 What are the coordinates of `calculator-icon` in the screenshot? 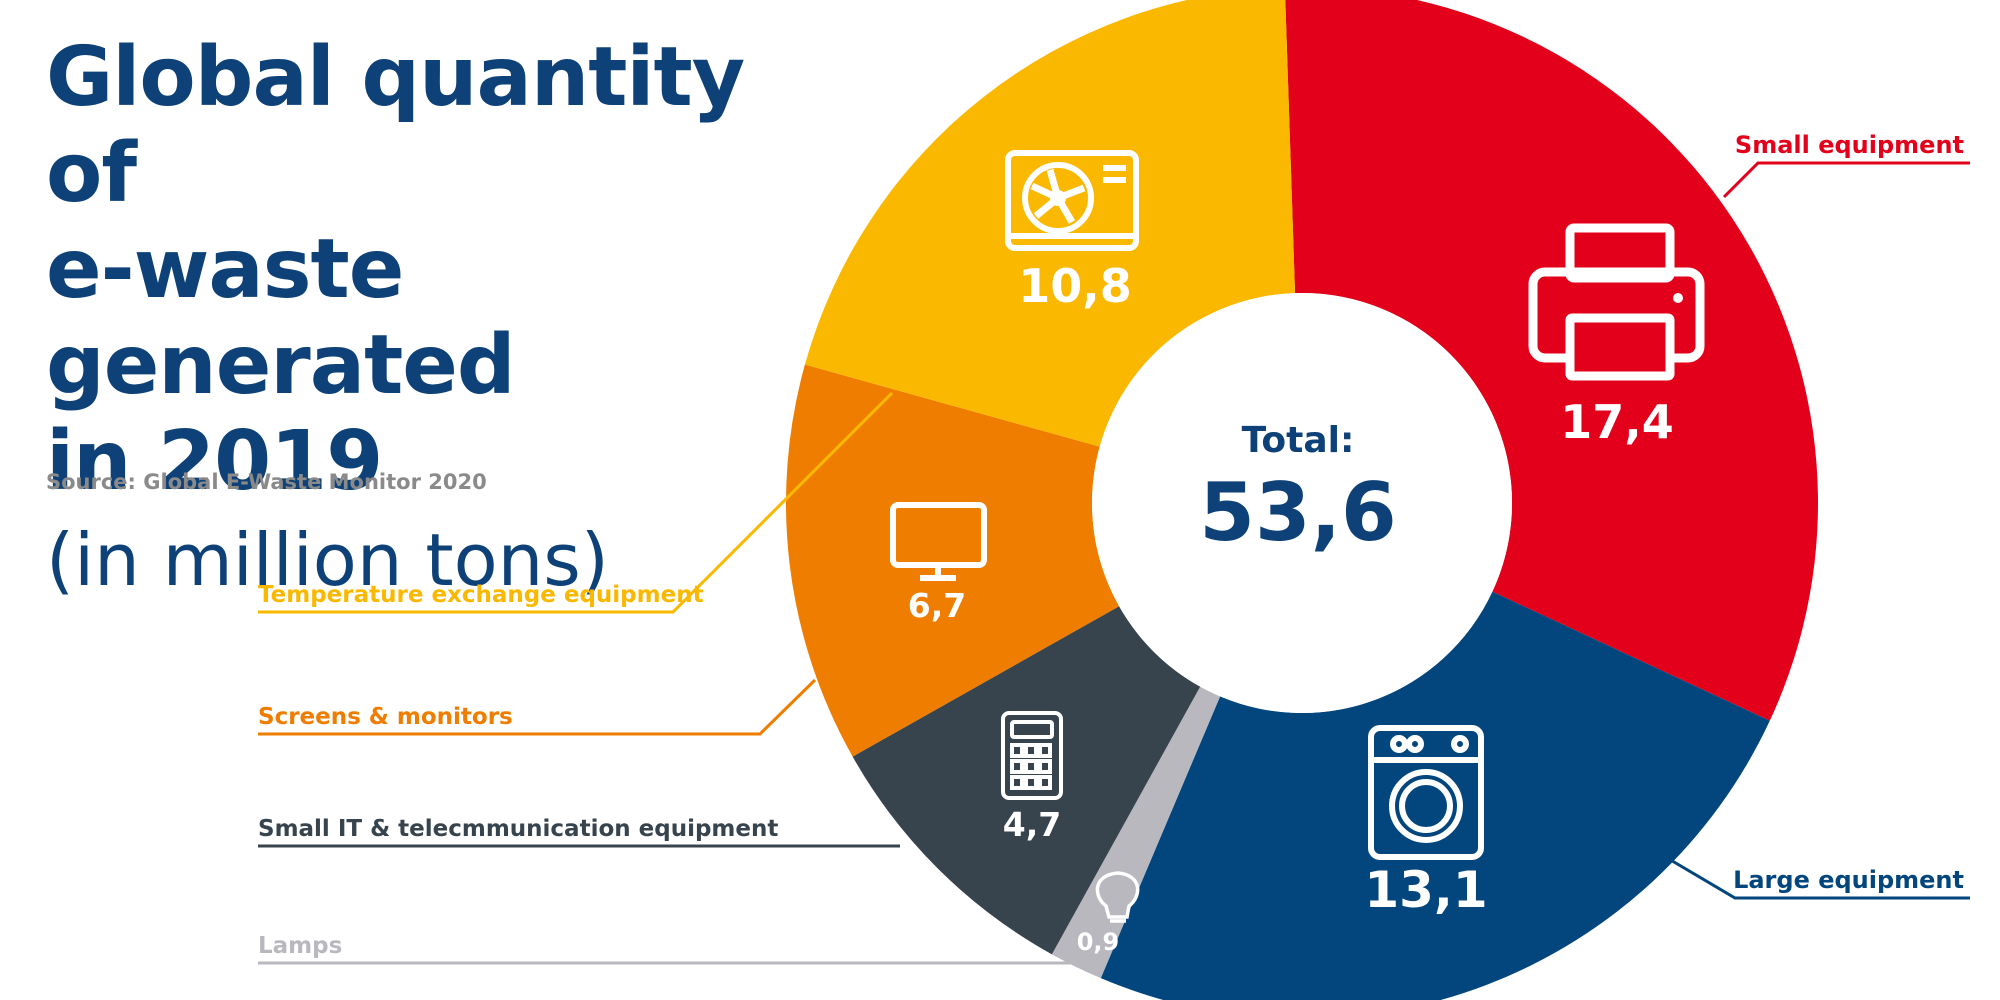 It's located at (1032, 755).